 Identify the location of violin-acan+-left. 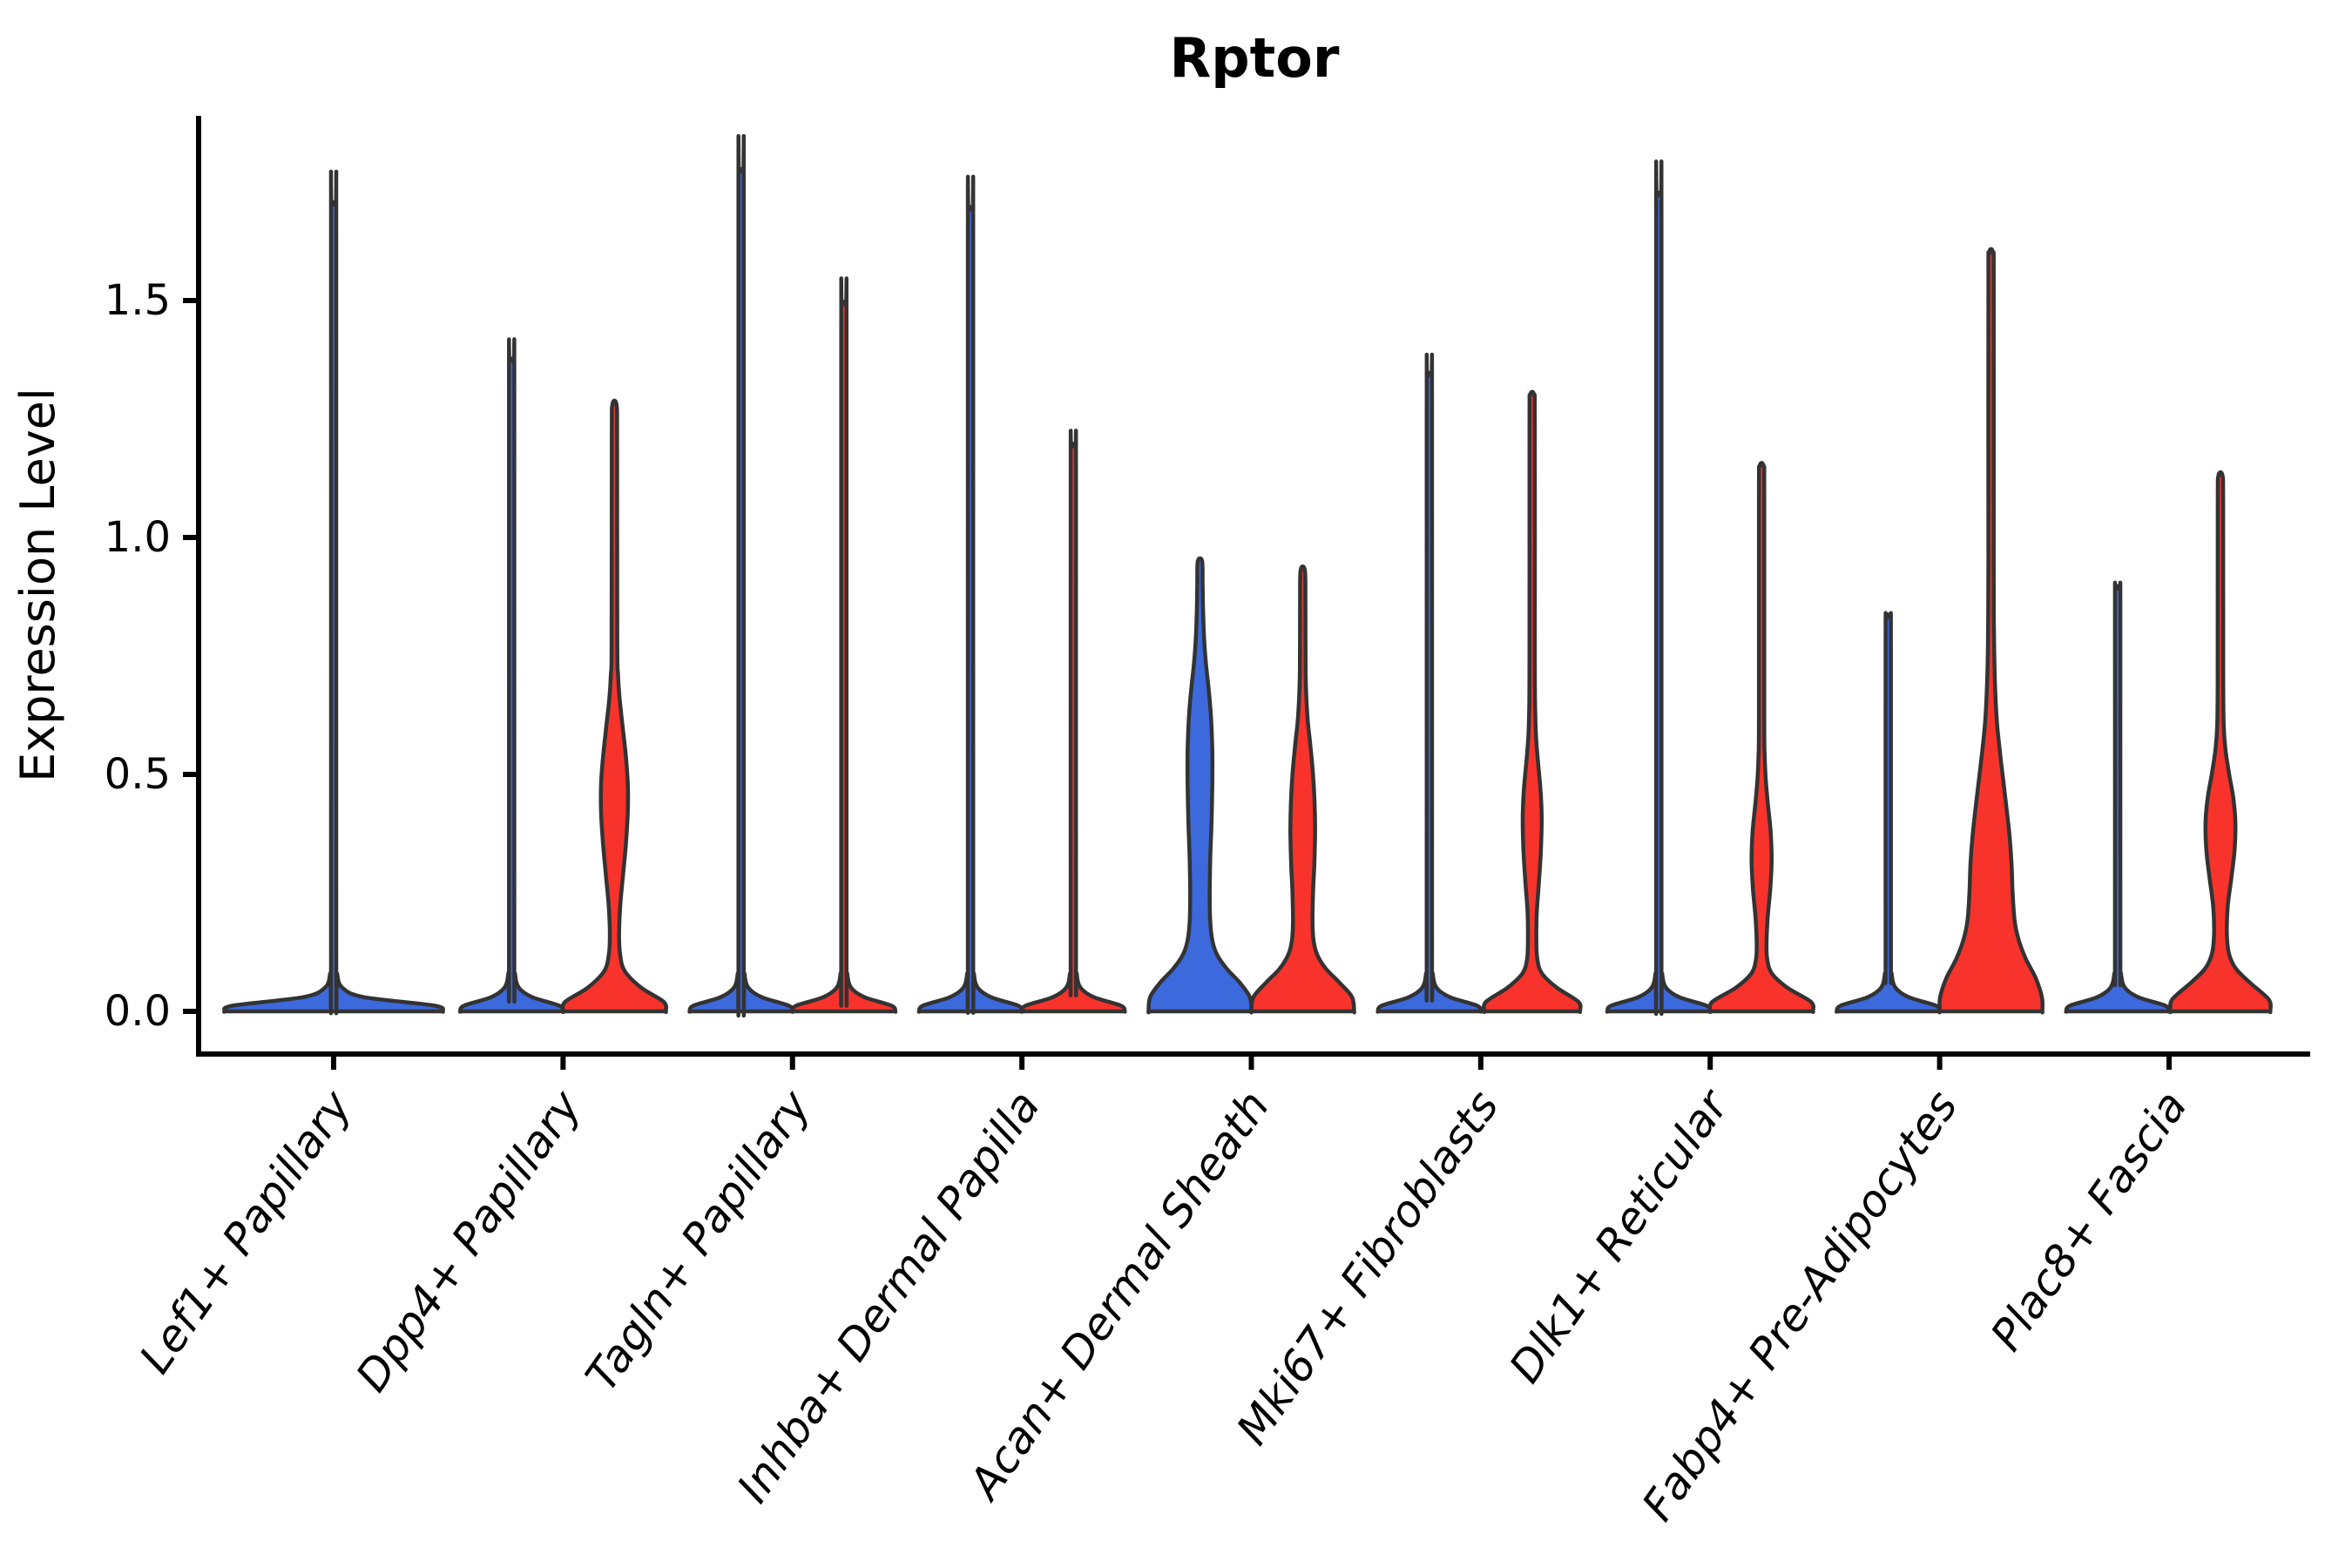
(1200, 785).